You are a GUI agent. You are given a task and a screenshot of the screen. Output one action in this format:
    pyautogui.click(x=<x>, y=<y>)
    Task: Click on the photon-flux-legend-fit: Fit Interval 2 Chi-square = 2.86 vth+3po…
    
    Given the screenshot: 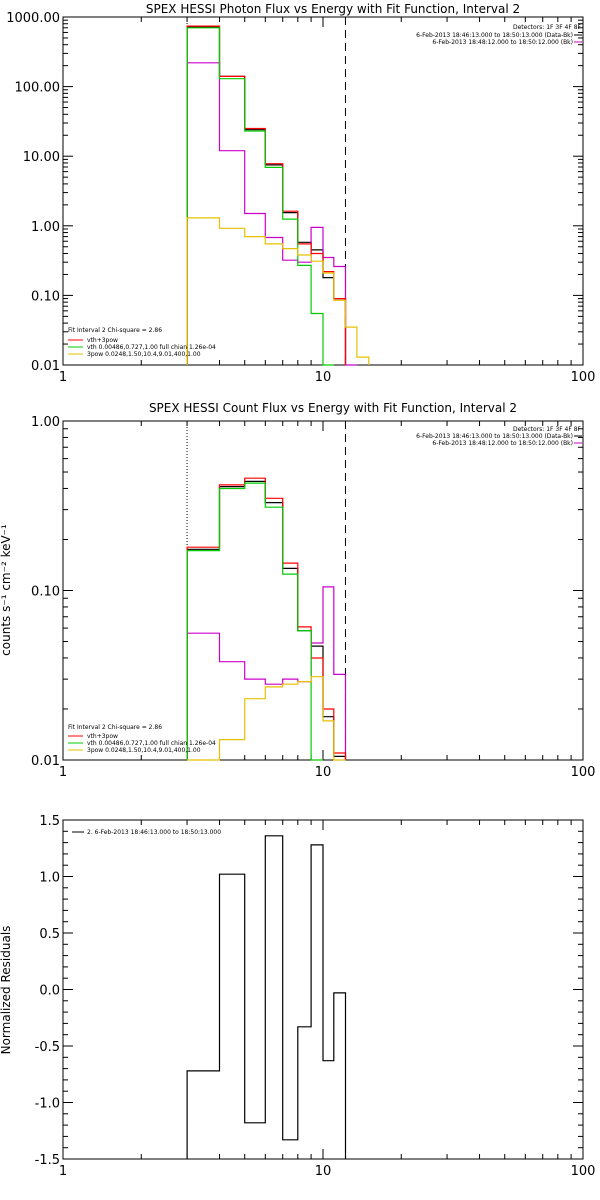 What is the action you would take?
    pyautogui.click(x=142, y=342)
    